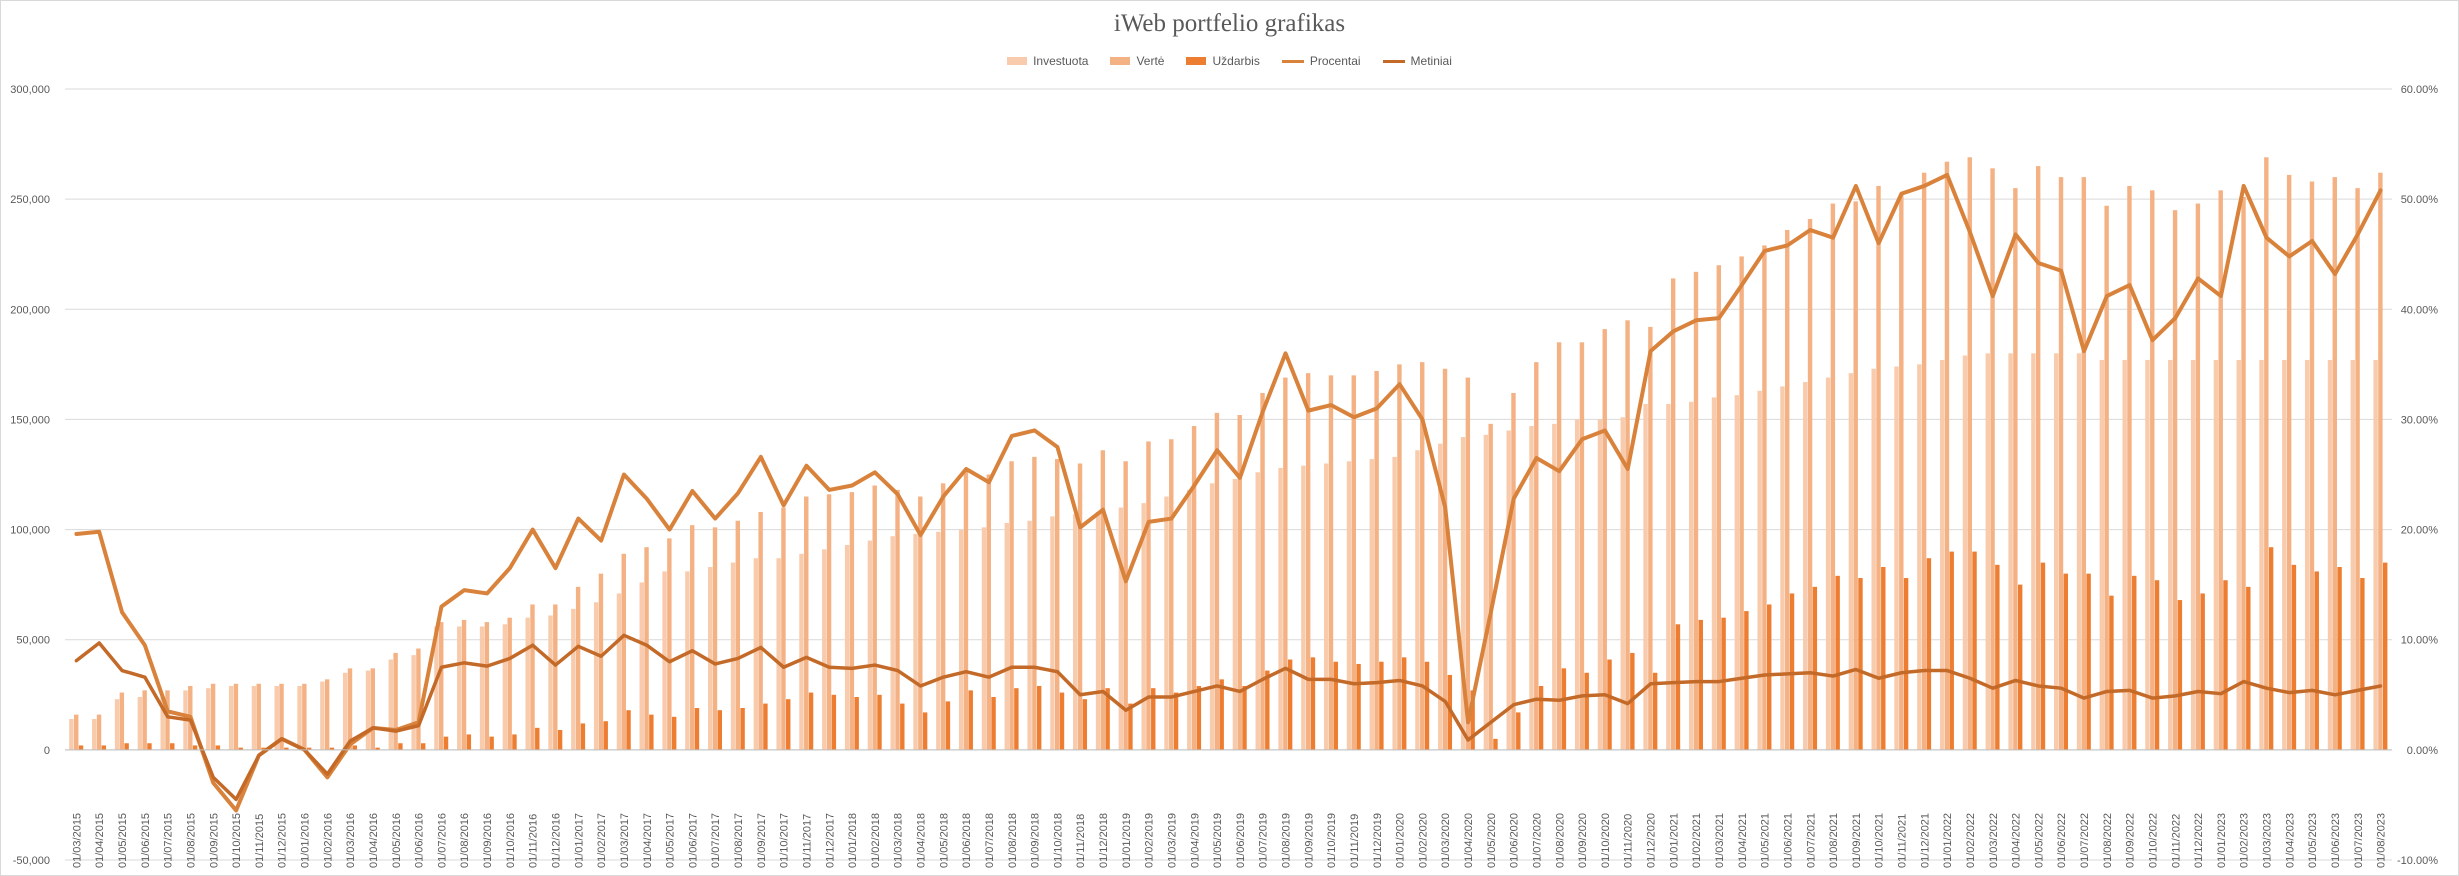 This screenshot has height=876, width=2459. I want to click on x-tick-label: 01/08/2019, so click(1287, 840).